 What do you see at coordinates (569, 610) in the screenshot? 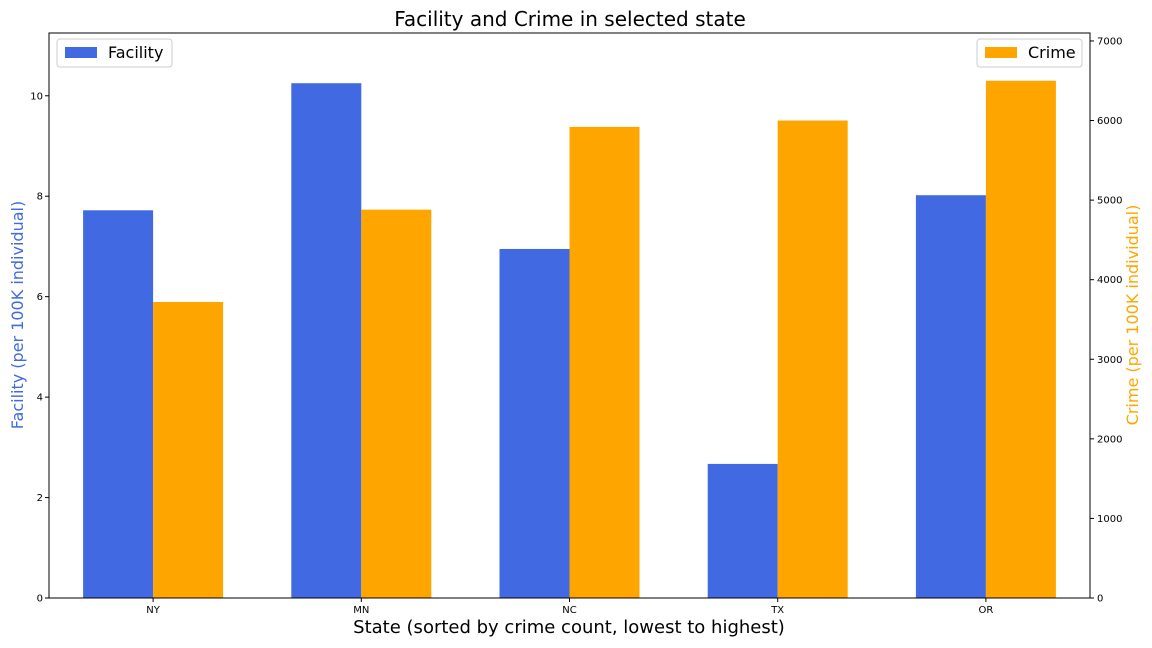
I see `x-tick-label: NC` at bounding box center [569, 610].